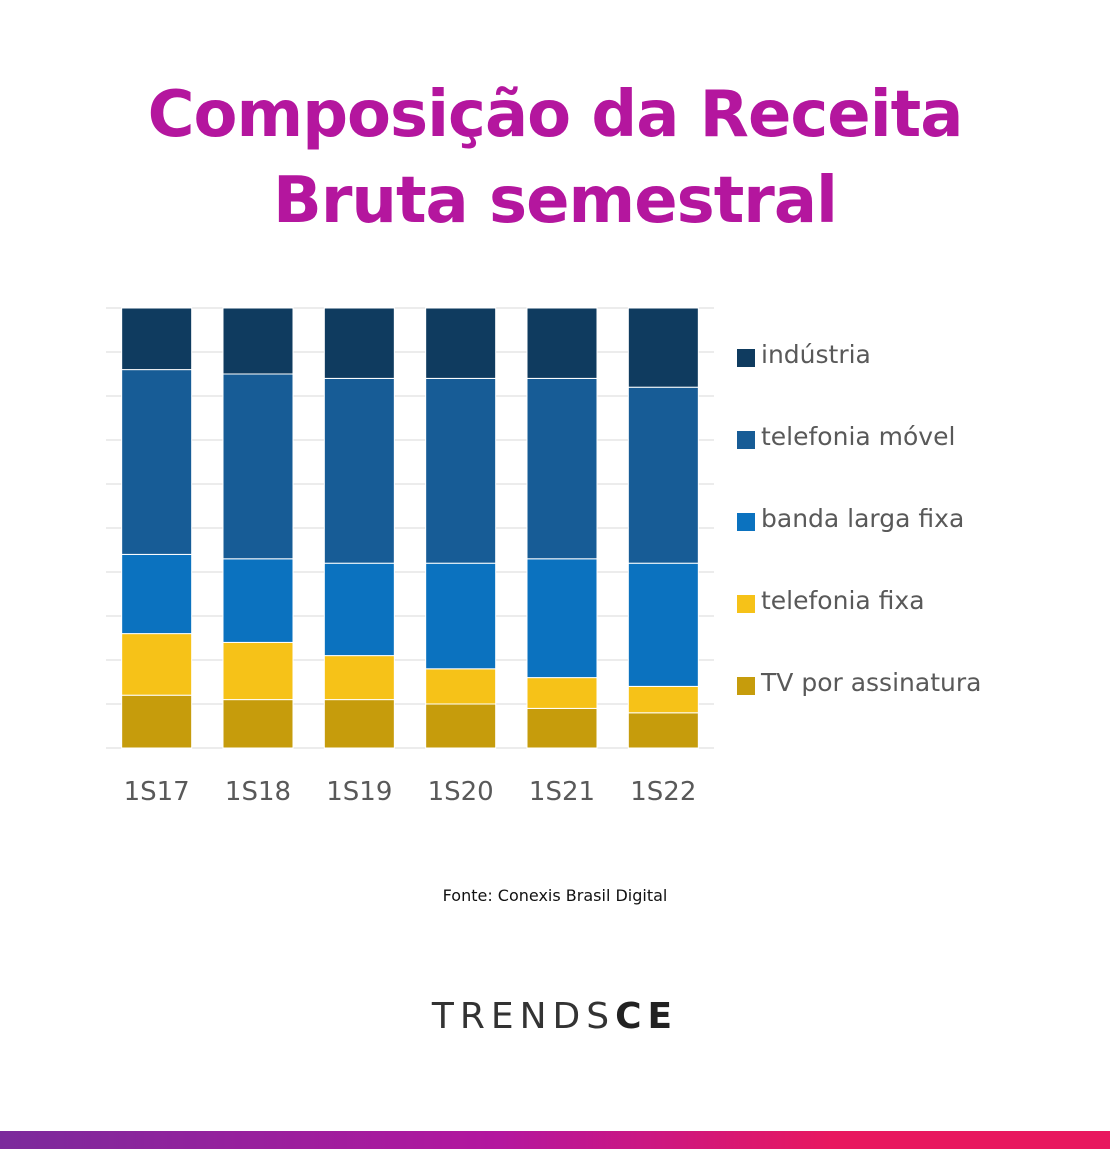  Describe the element at coordinates (863, 518) in the screenshot. I see `legend-label: banda larga fixa` at that location.